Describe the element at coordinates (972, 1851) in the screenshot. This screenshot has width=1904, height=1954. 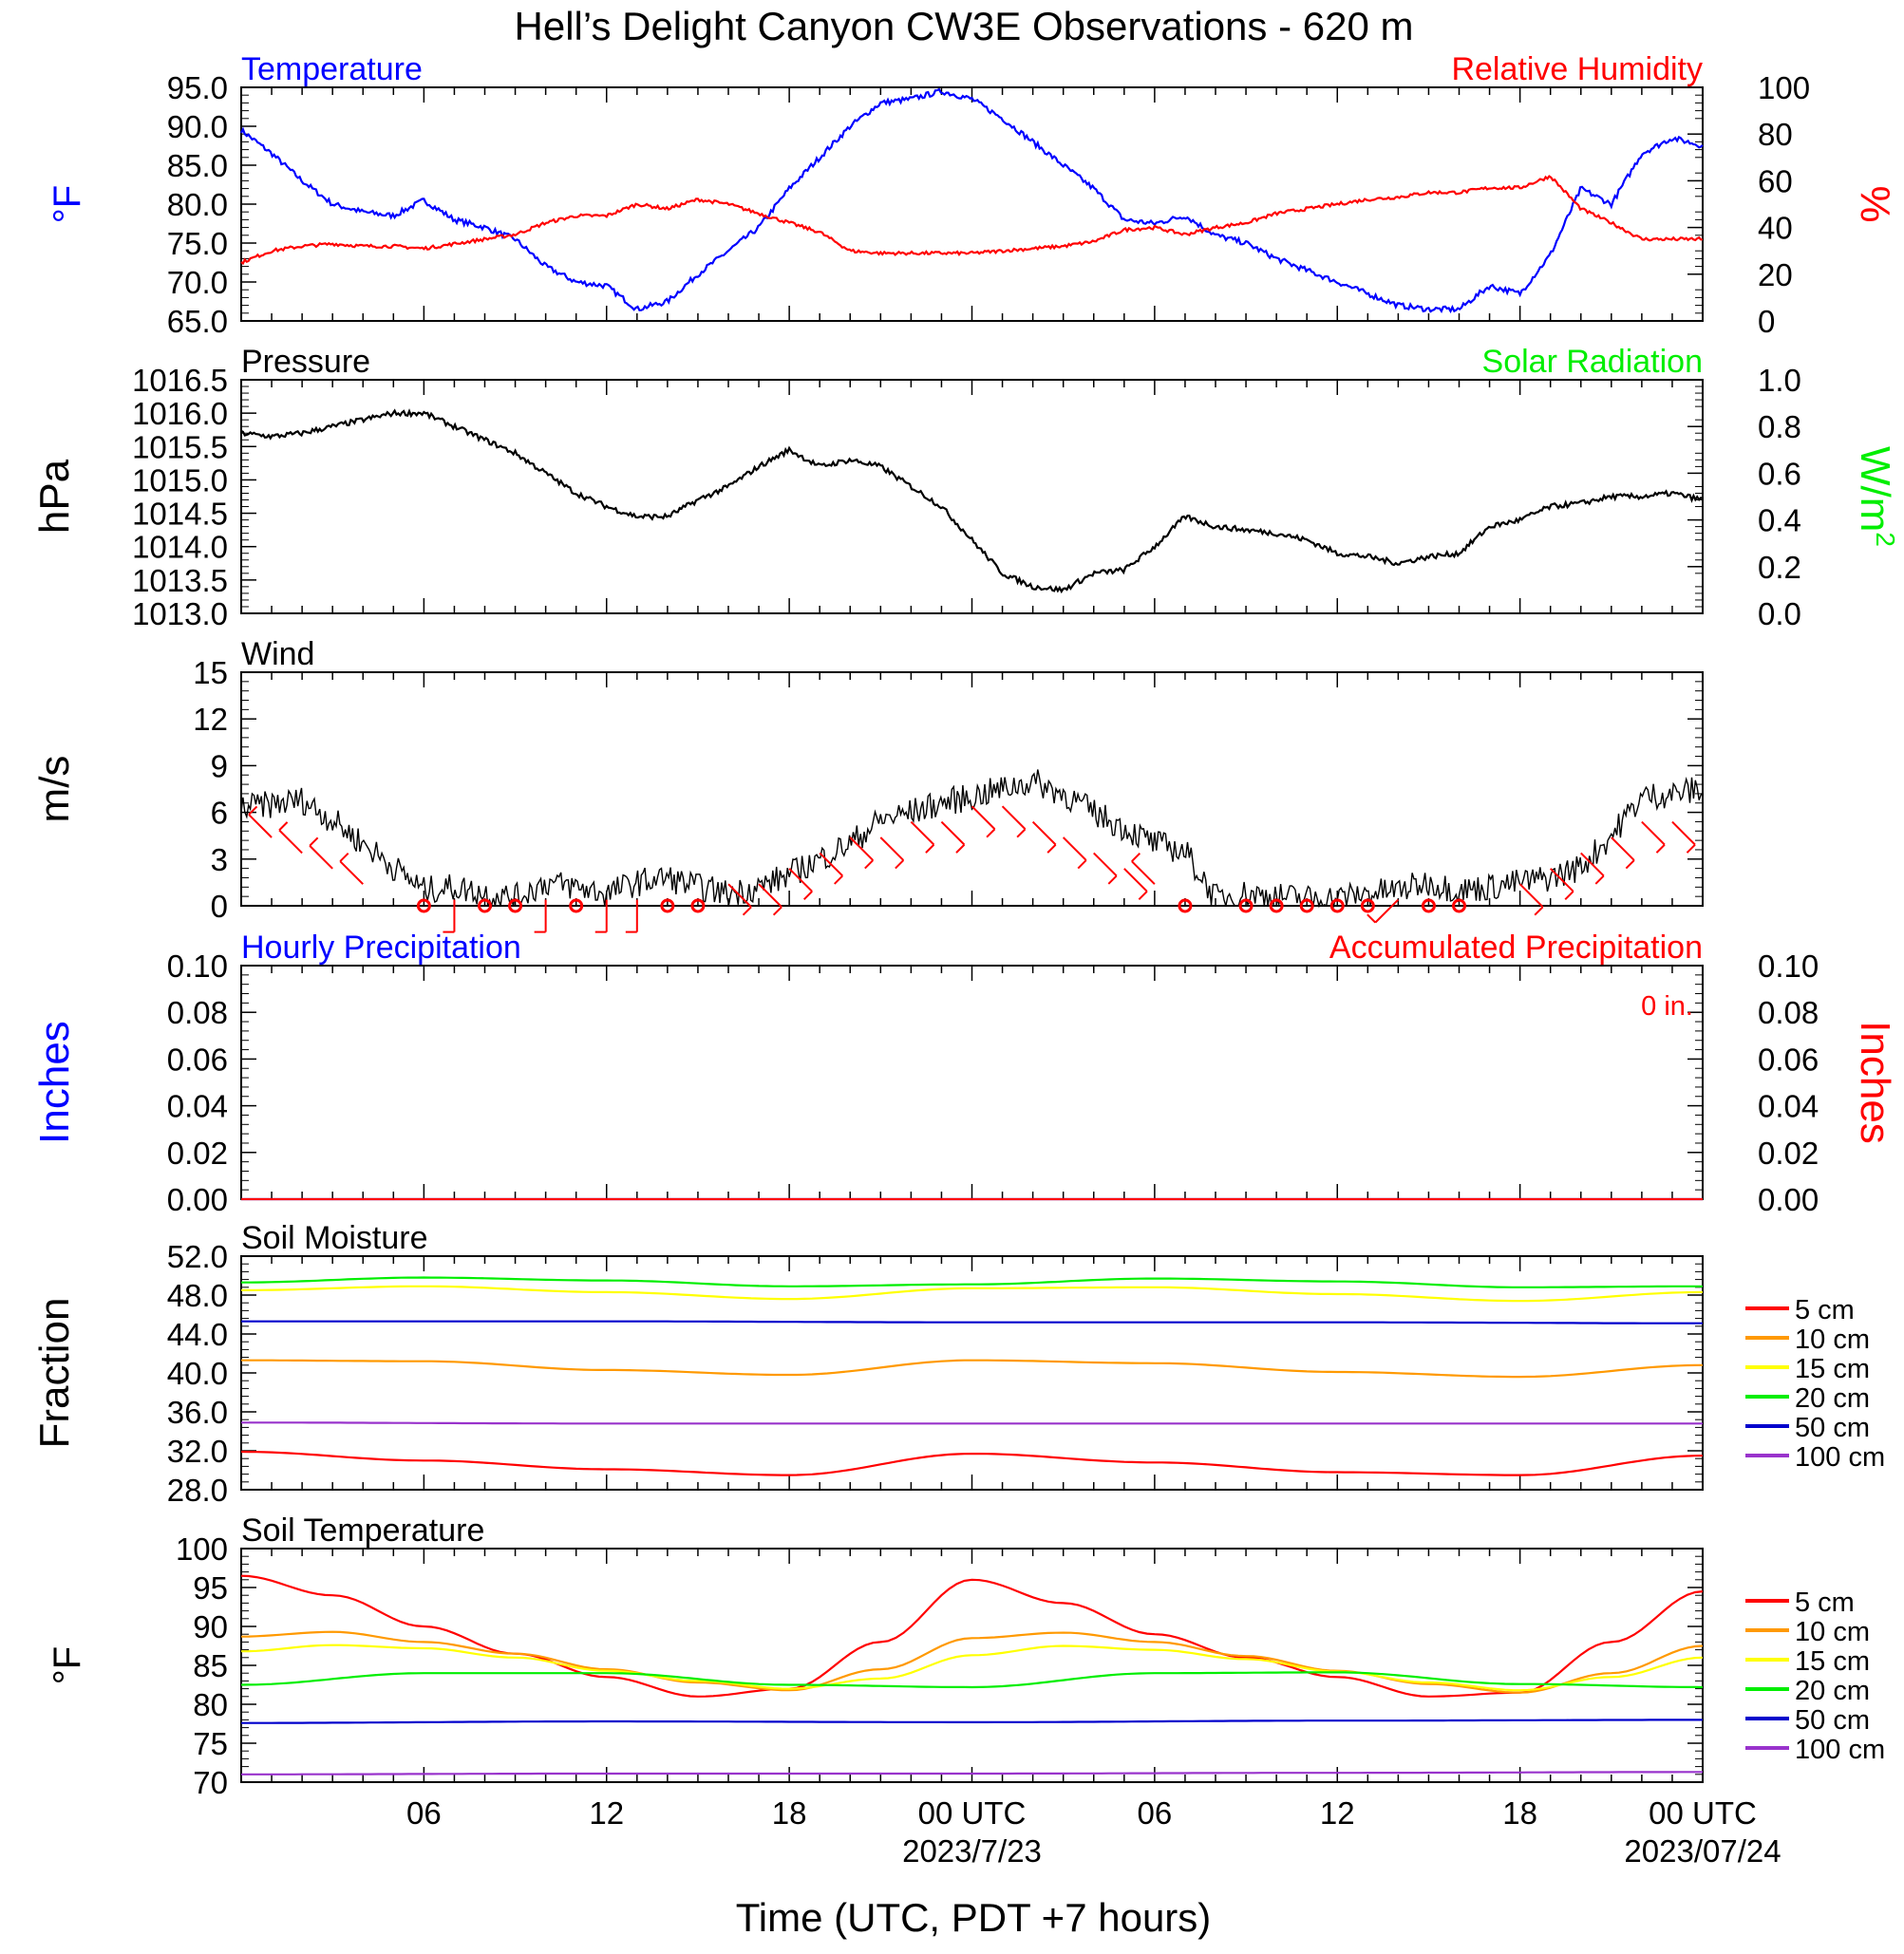
I see `date-label: 2023/7/23` at that location.